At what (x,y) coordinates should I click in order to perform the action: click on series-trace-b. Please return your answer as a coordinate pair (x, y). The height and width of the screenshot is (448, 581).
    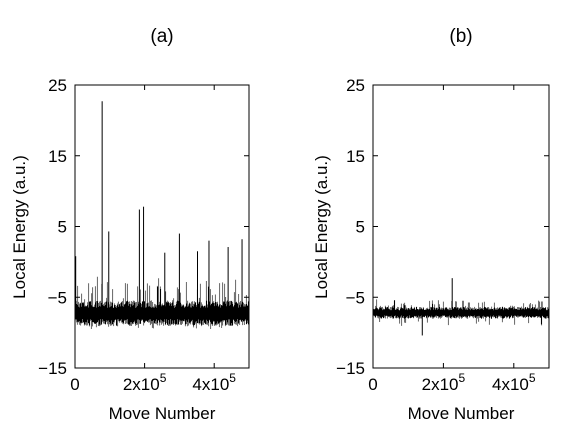
    Looking at the image, I should click on (461, 307).